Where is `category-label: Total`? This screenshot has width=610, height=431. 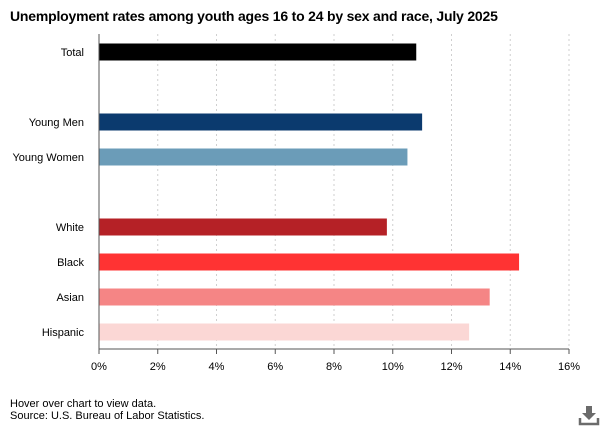 category-label: Total is located at coordinates (72, 53).